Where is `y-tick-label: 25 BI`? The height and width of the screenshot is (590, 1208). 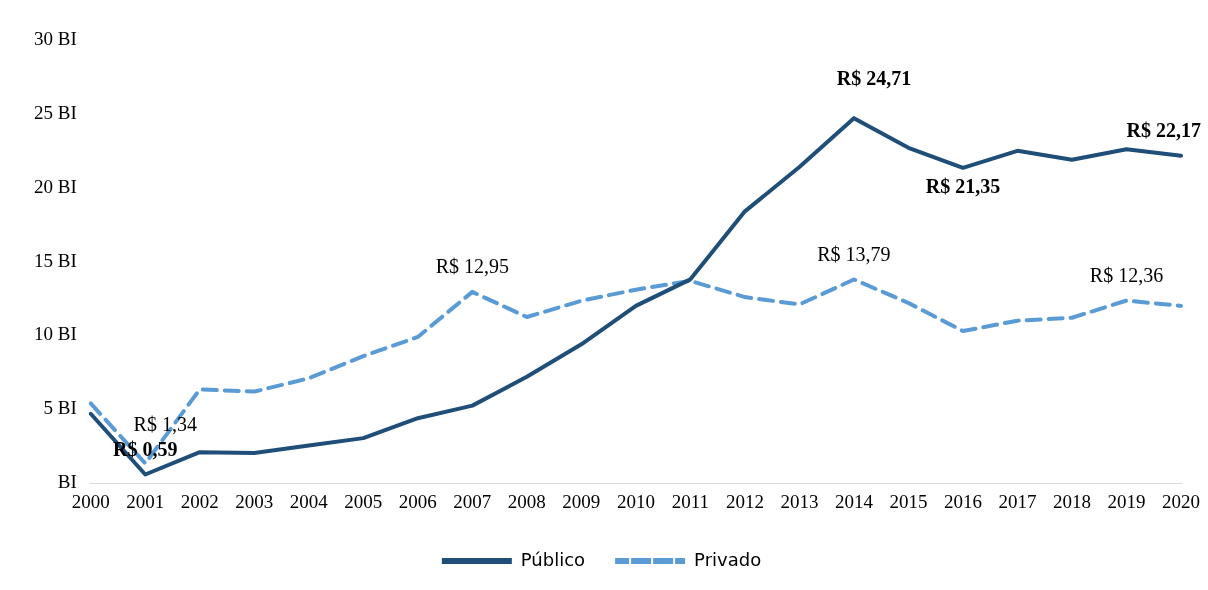
y-tick-label: 25 BI is located at coordinates (55, 112).